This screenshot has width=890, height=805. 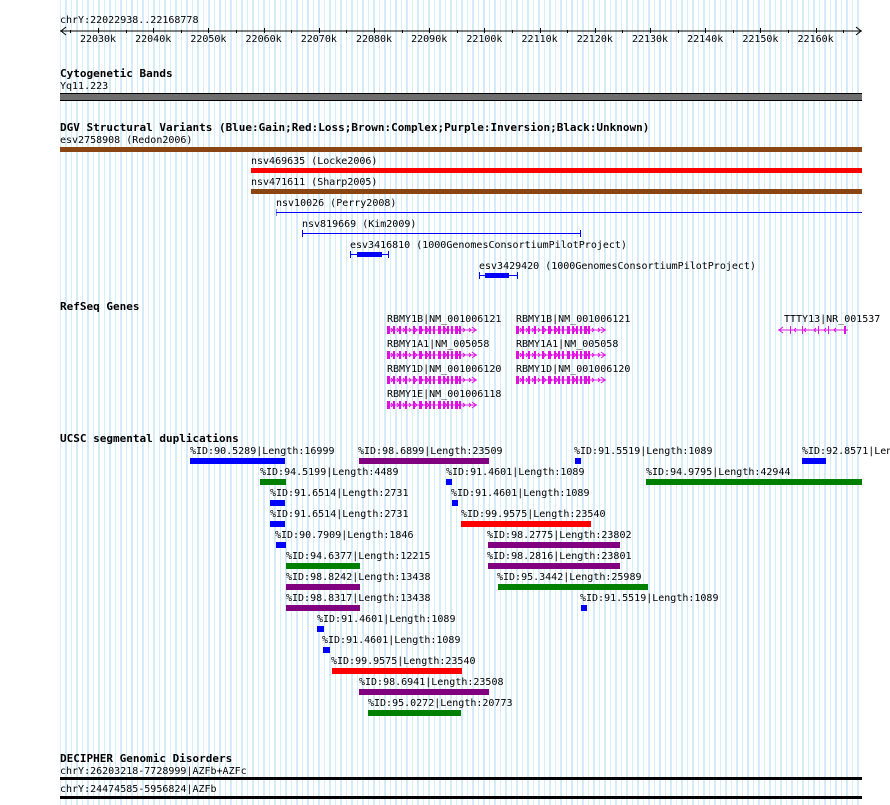 What do you see at coordinates (98, 39) in the screenshot?
I see `ruler-tick-label: 22030k` at bounding box center [98, 39].